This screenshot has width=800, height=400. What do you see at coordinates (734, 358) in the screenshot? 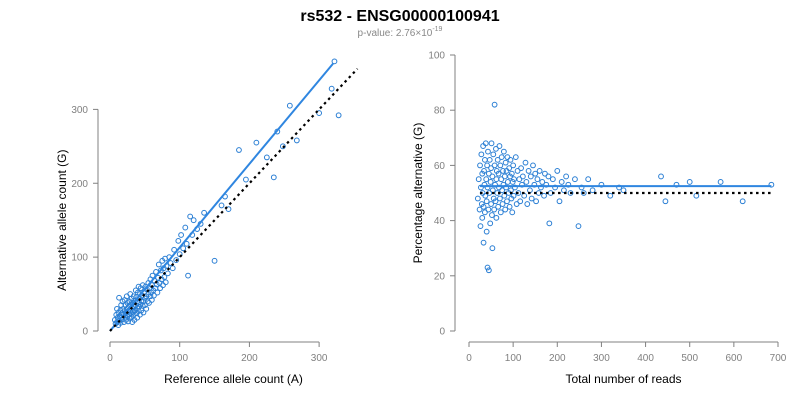
I see `x-tick-label: 600` at bounding box center [734, 358].